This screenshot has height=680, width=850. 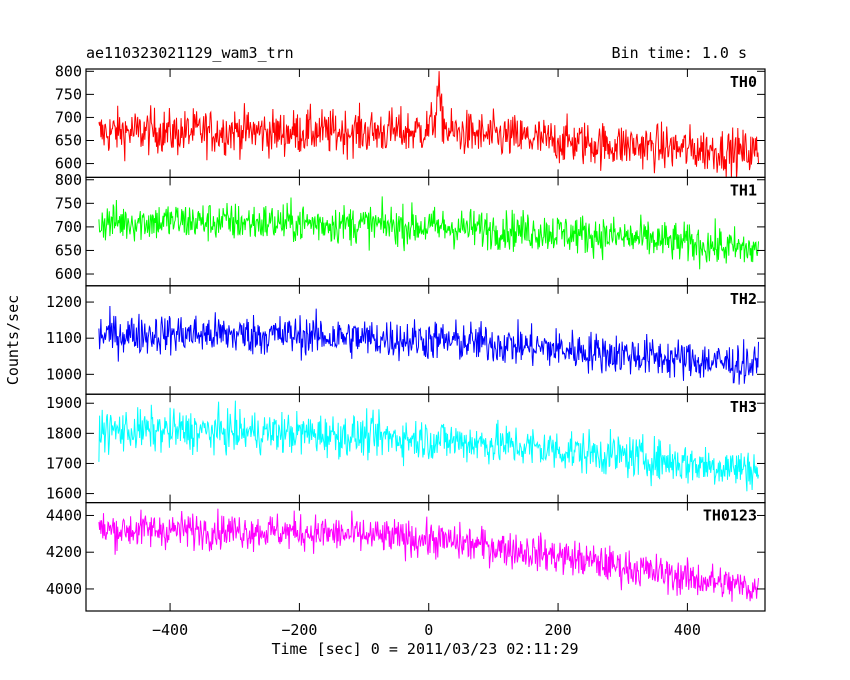 I want to click on y-tick-label: 1200, so click(x=64, y=302).